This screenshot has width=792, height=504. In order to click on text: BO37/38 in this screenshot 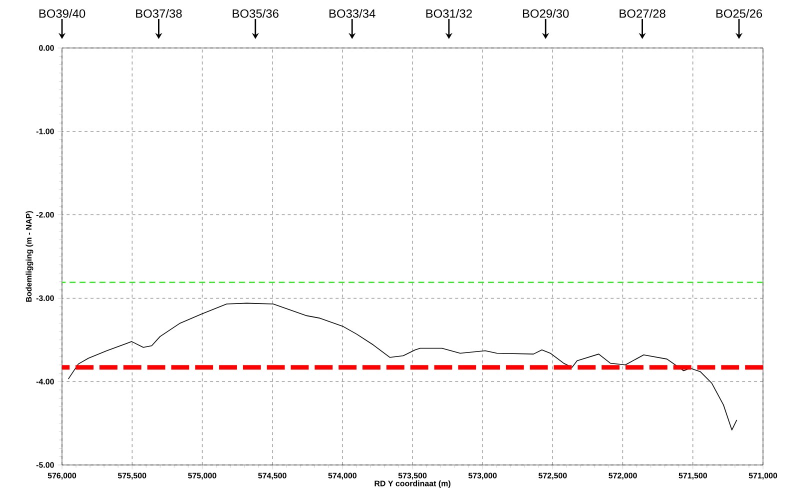, I will do `click(159, 13)`.